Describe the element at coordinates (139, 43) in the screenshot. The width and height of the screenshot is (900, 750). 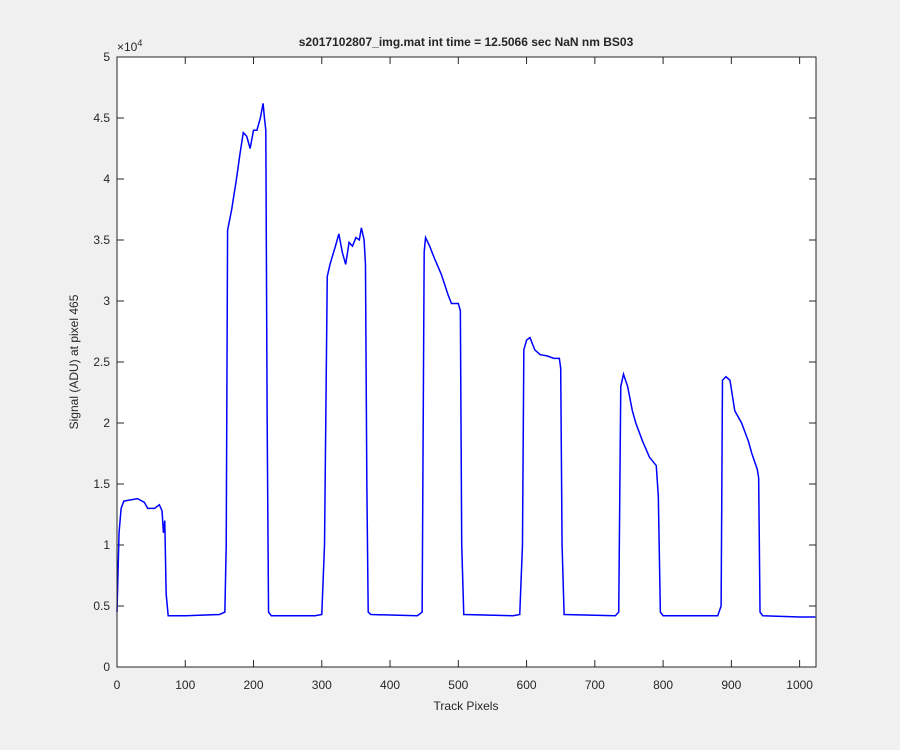
I see `y-multiplier-exponent: 4` at that location.